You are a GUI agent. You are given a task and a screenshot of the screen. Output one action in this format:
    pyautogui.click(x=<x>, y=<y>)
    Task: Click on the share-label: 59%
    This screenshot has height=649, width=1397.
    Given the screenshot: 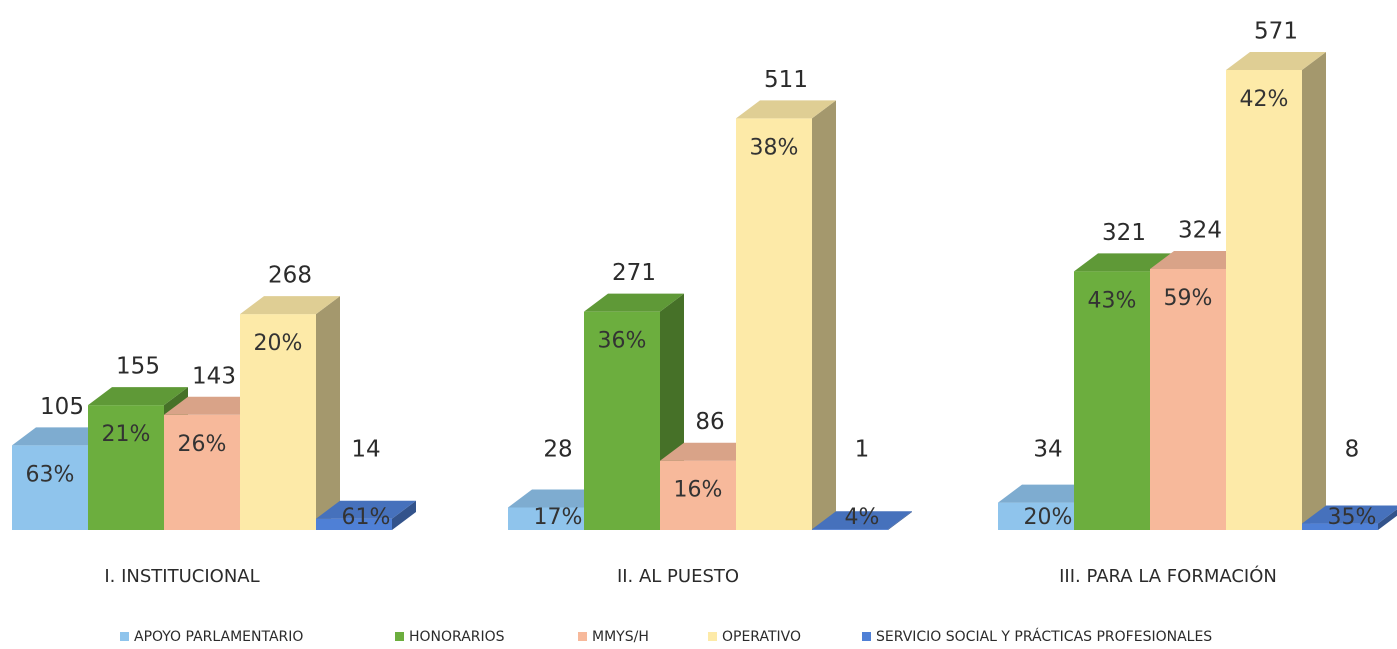 What is the action you would take?
    pyautogui.click(x=1188, y=298)
    